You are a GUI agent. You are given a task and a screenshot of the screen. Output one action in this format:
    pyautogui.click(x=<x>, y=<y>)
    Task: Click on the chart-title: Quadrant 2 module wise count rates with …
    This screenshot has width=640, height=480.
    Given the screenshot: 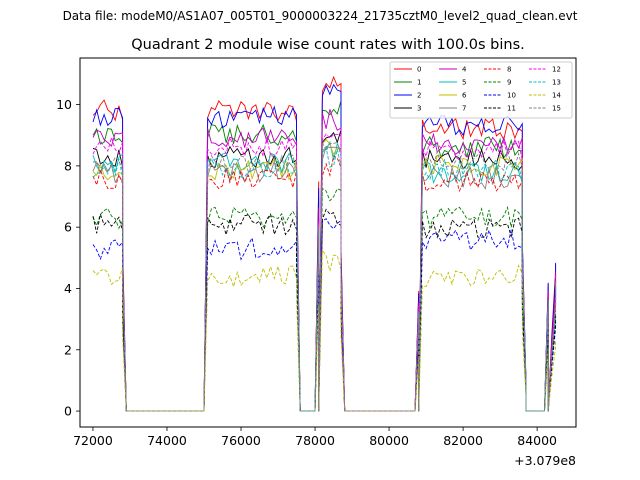 What is the action you would take?
    pyautogui.click(x=328, y=45)
    